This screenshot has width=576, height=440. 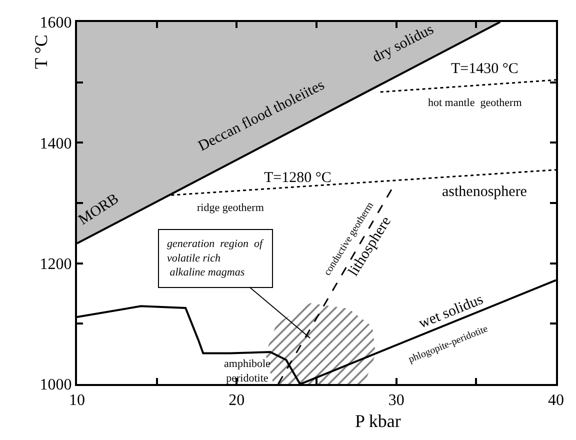 What do you see at coordinates (396, 401) in the screenshot?
I see `x-tick-label: 30` at bounding box center [396, 401].